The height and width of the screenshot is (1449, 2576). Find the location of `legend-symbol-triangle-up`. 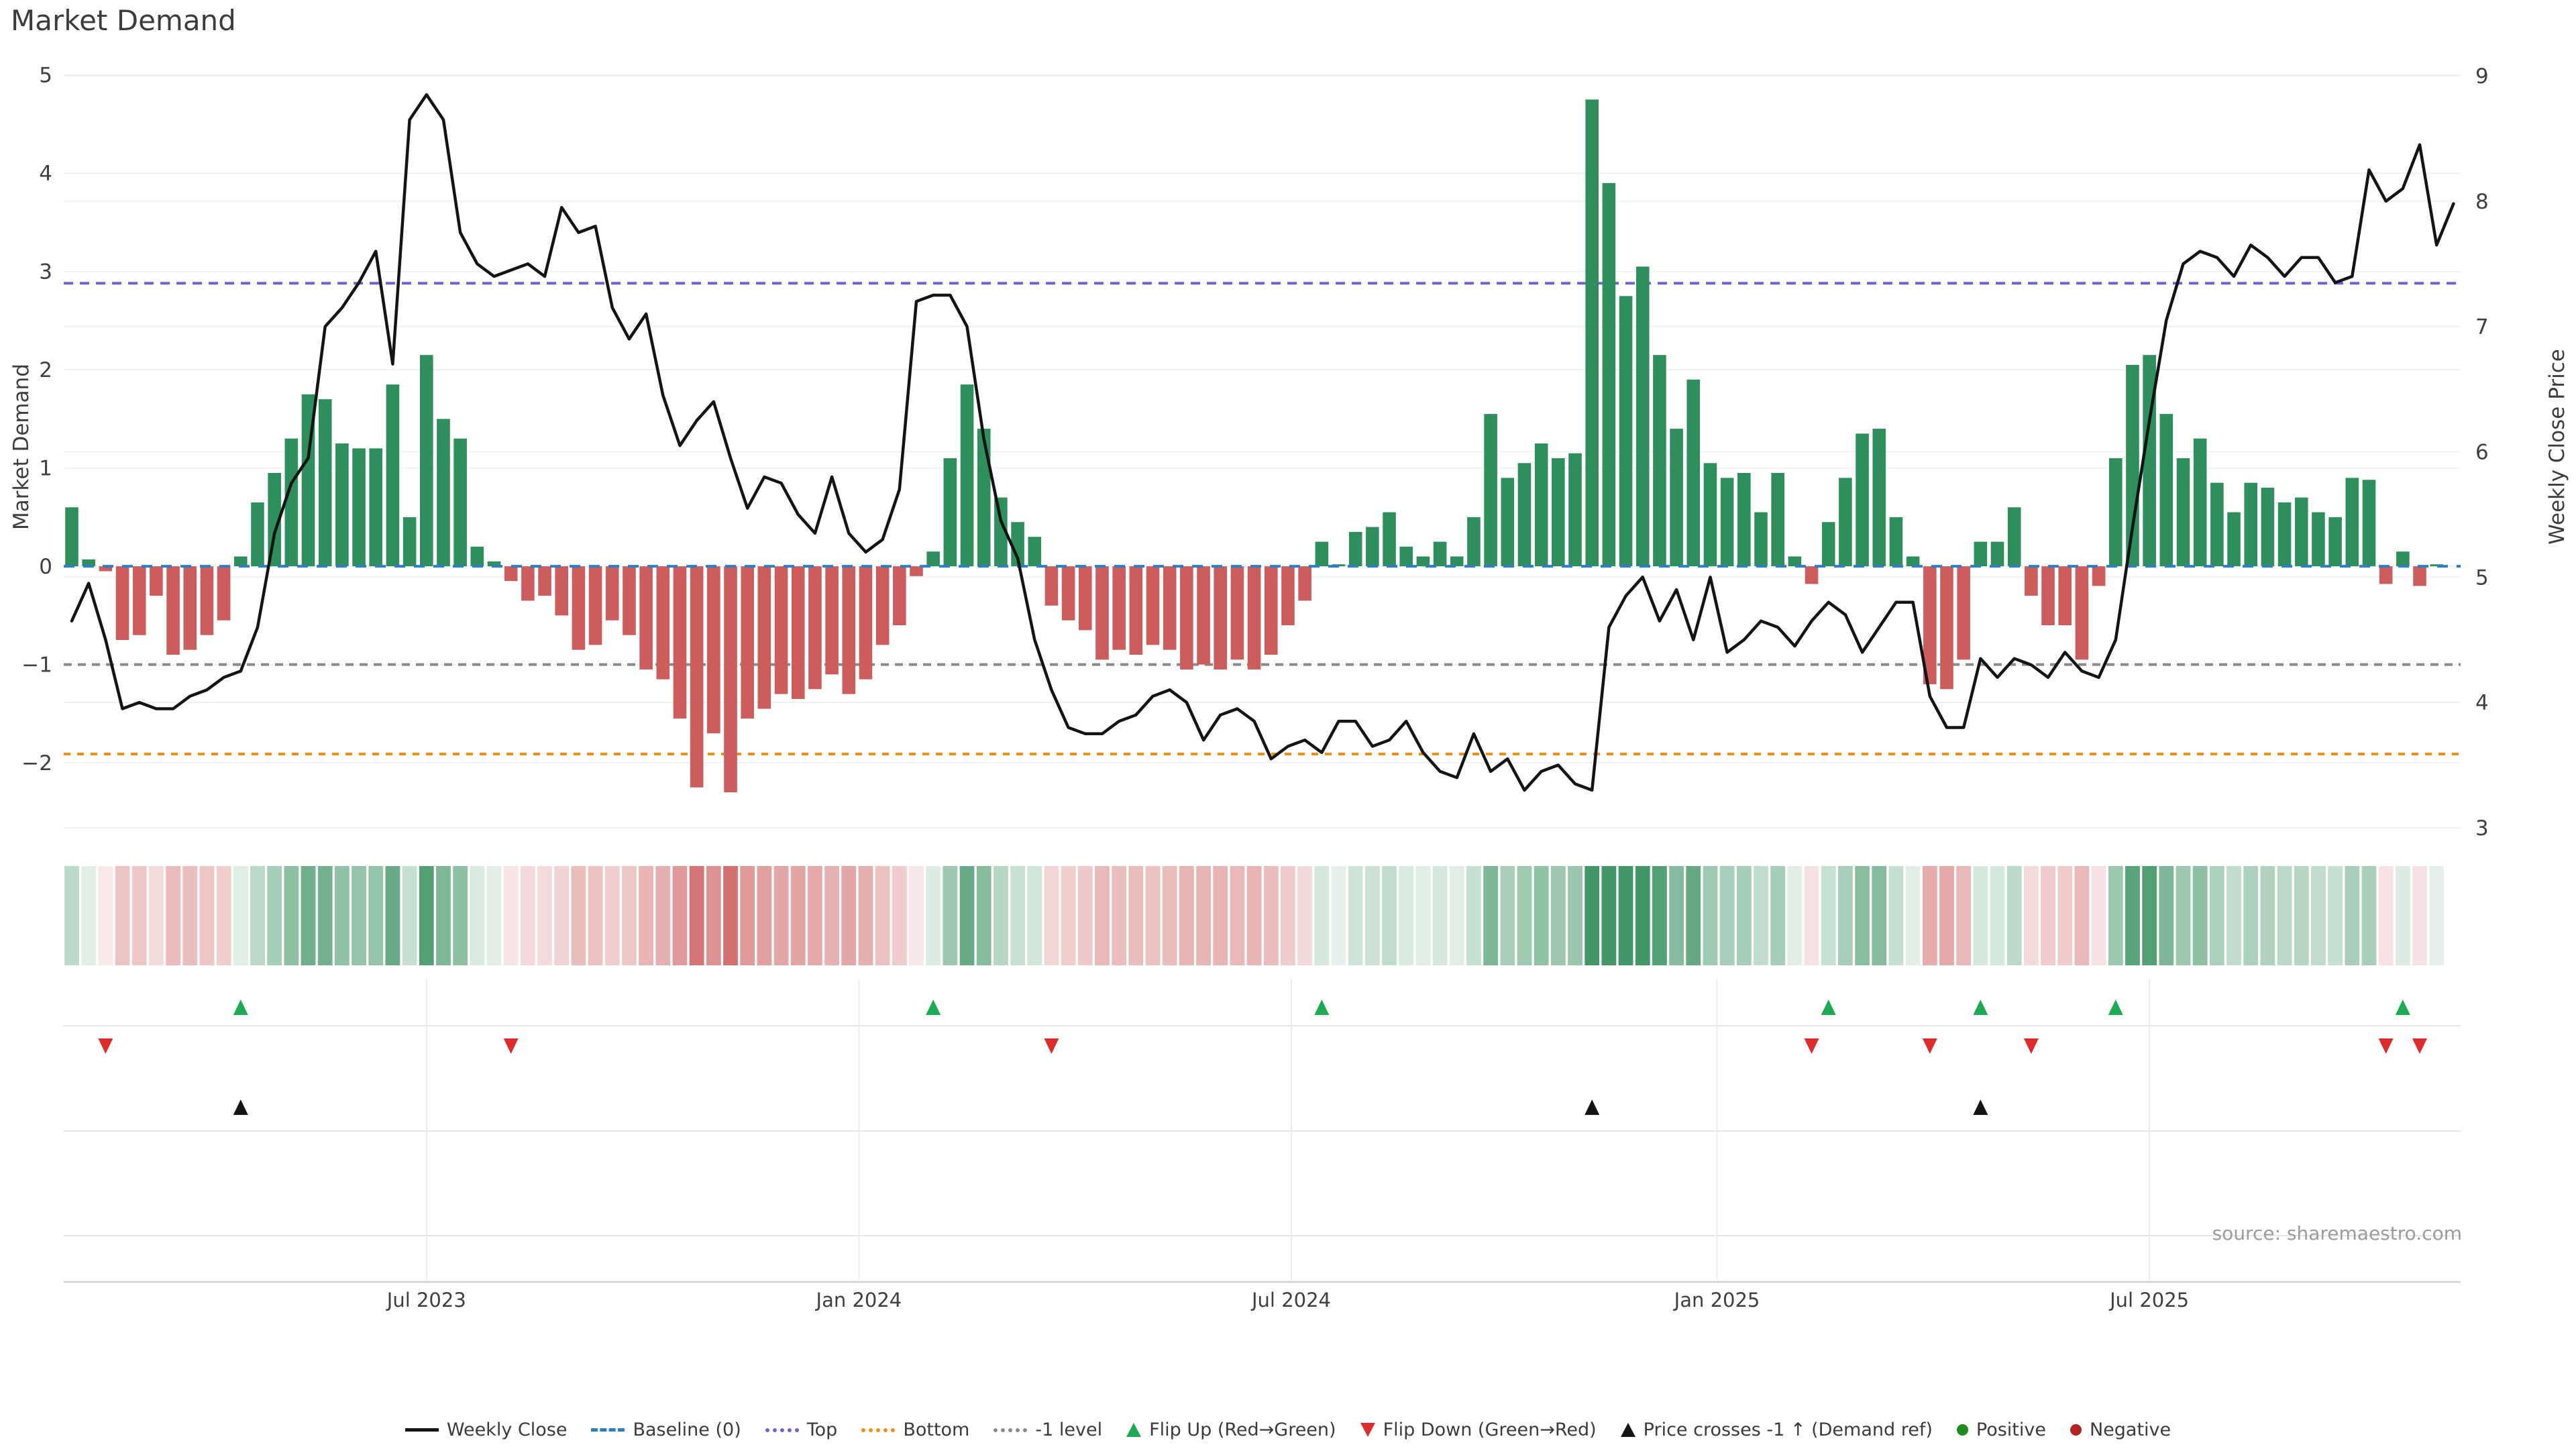

legend-symbol-triangle-up is located at coordinates (1134, 1430).